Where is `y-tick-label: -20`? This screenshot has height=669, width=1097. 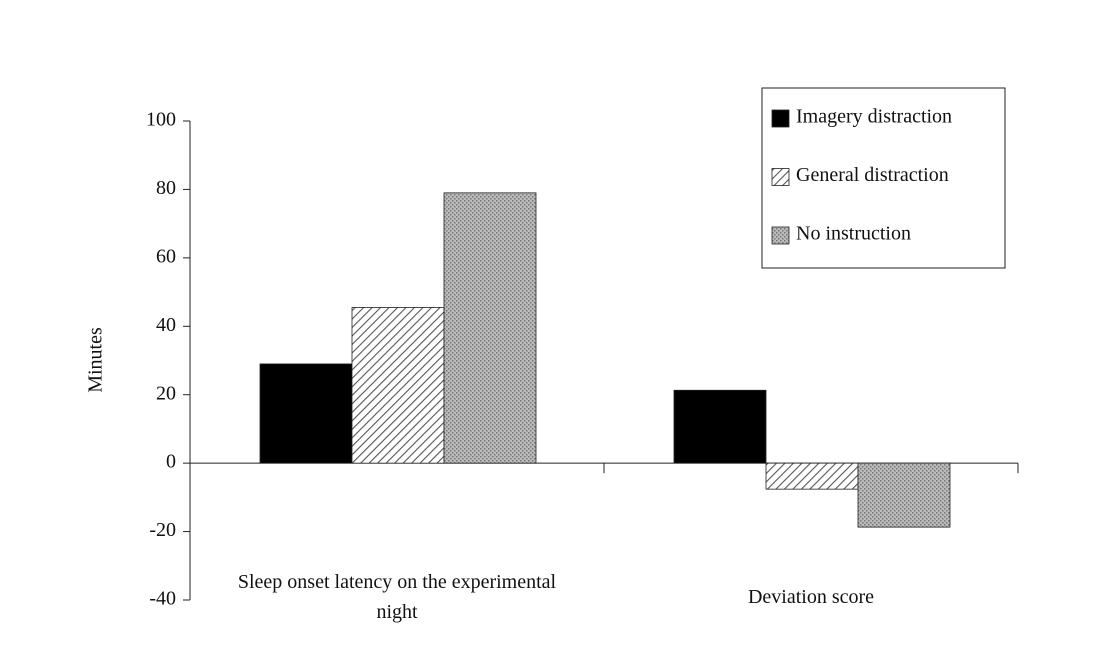 y-tick-label: -20 is located at coordinates (162, 530).